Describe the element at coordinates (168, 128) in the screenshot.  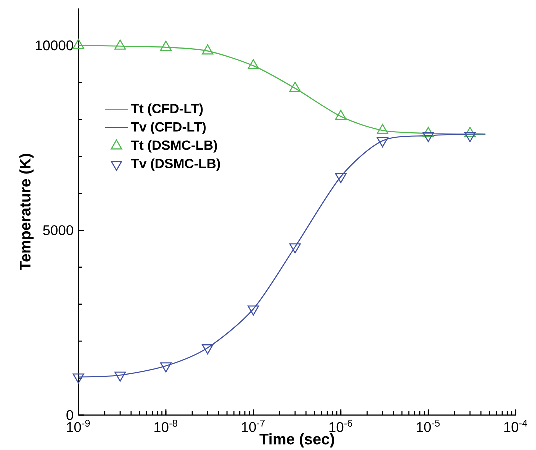
I see `legend-label: Tv (CFD-LT)` at that location.